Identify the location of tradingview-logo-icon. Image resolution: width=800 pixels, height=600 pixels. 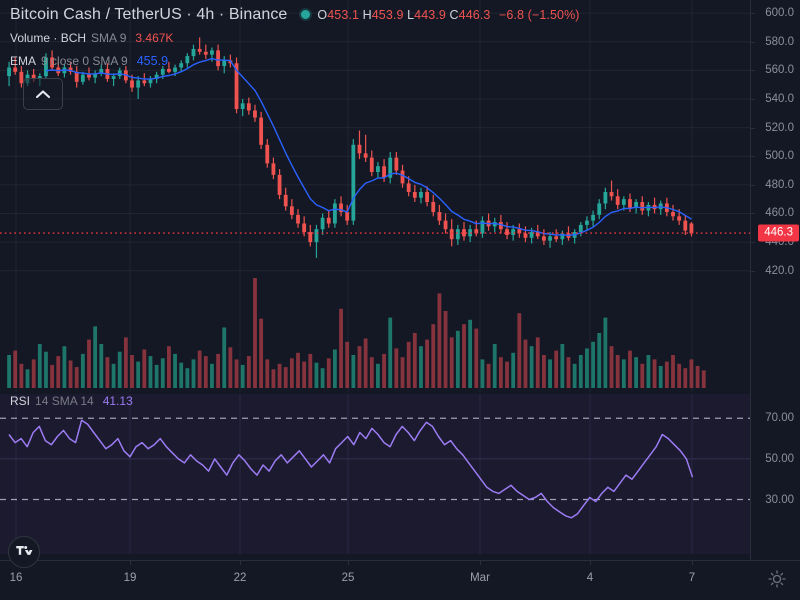
(23, 550).